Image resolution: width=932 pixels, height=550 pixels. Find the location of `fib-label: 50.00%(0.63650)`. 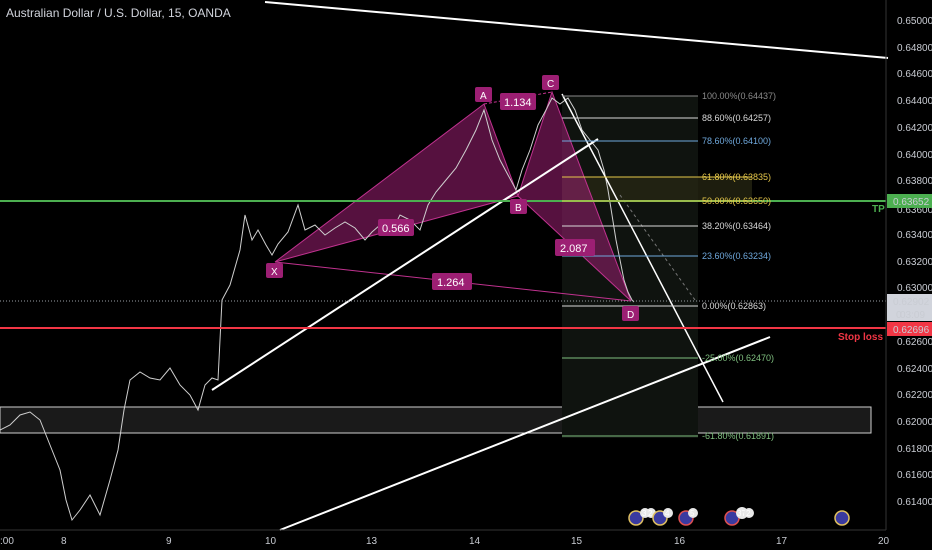

fib-label: 50.00%(0.63650) is located at coordinates (736, 201).